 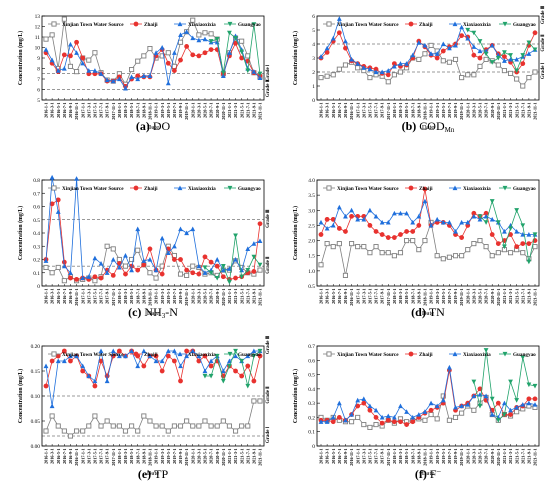 What do you see at coordinates (351, 457) in the screenshot?
I see `x-tick-label: 2016-11-1` at bounding box center [351, 457].